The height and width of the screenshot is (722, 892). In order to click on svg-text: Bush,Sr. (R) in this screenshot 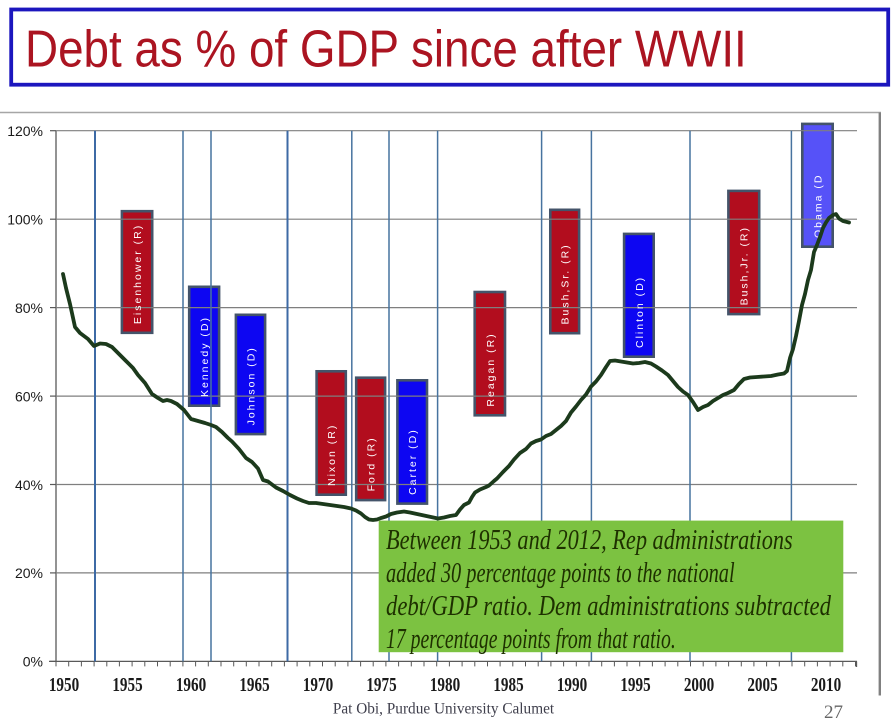, I will do `click(566, 283)`.